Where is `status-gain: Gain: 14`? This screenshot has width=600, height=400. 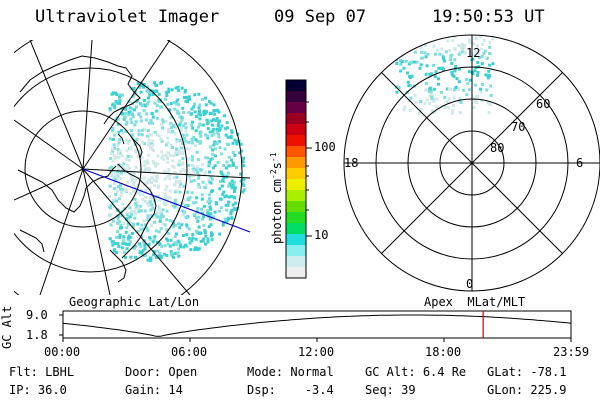 status-gain: Gain: 14 is located at coordinates (154, 390).